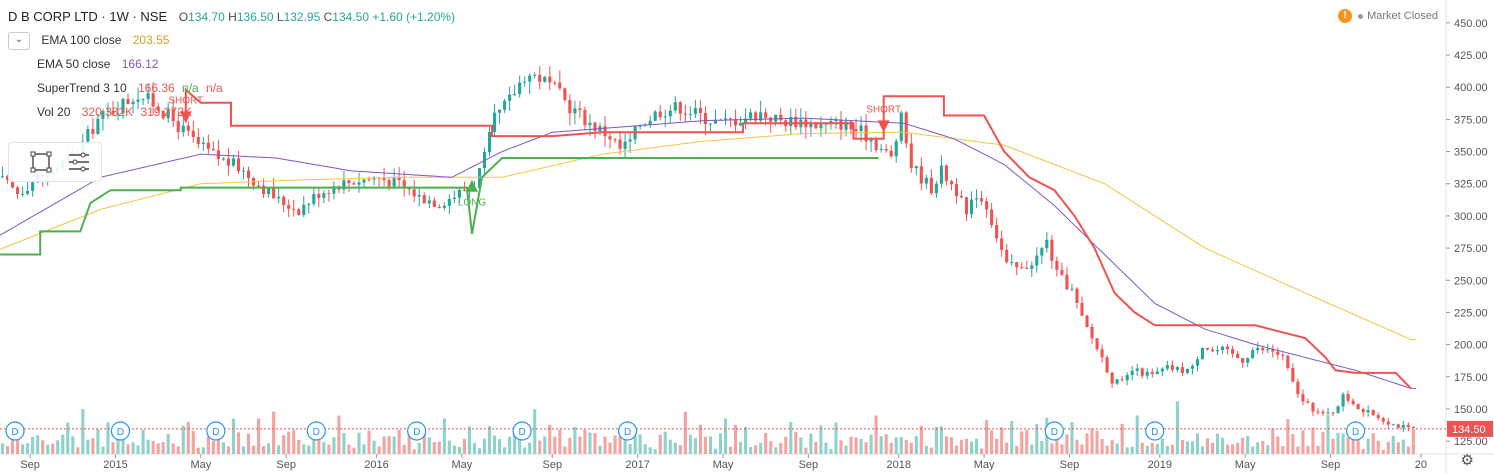 Image resolution: width=1494 pixels, height=474 pixels. I want to click on legend-ema50: EMA 50 close 166.12, so click(231, 64).